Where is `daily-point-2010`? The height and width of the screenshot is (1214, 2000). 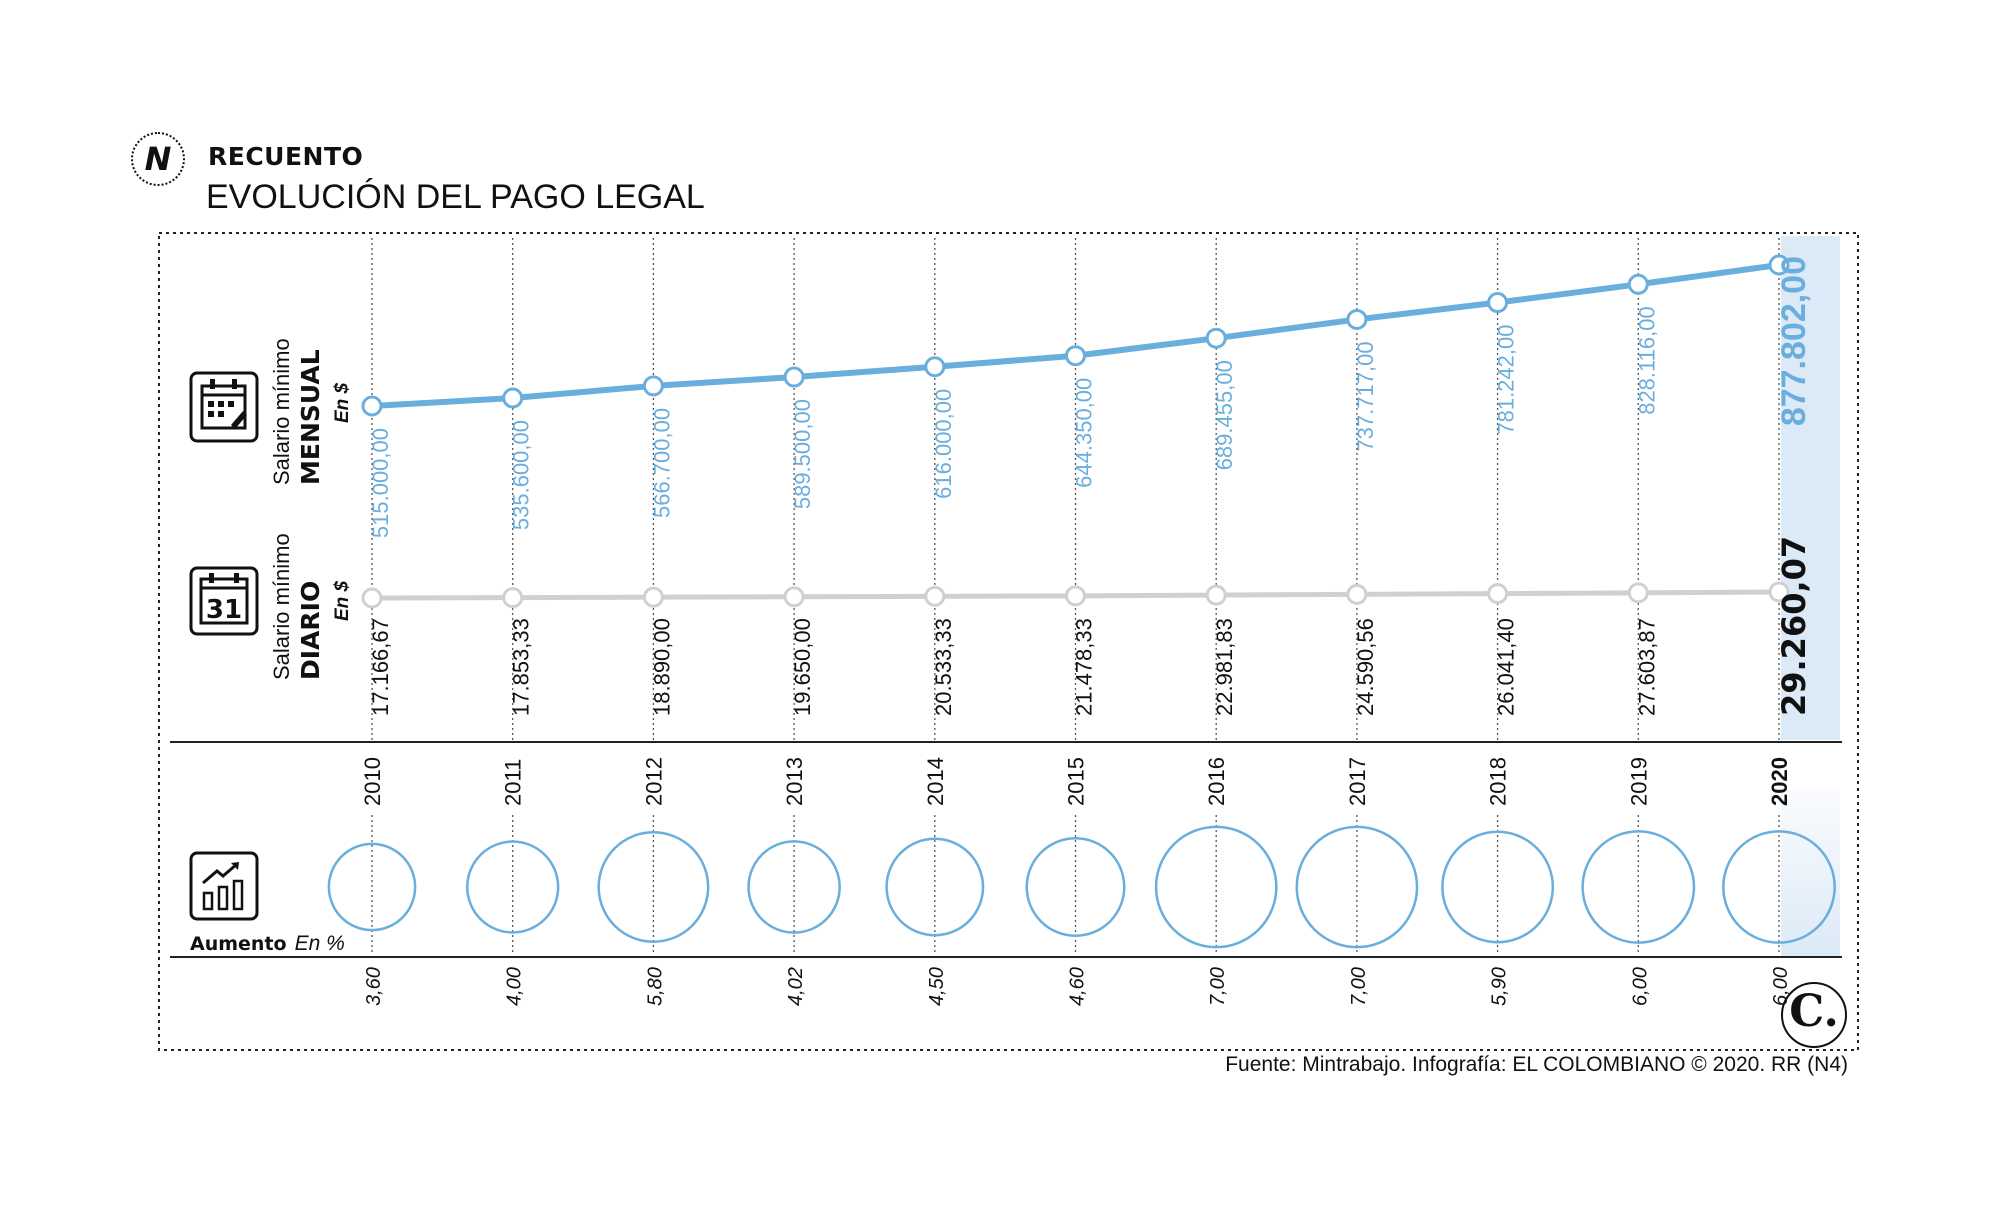 daily-point-2010 is located at coordinates (372, 598).